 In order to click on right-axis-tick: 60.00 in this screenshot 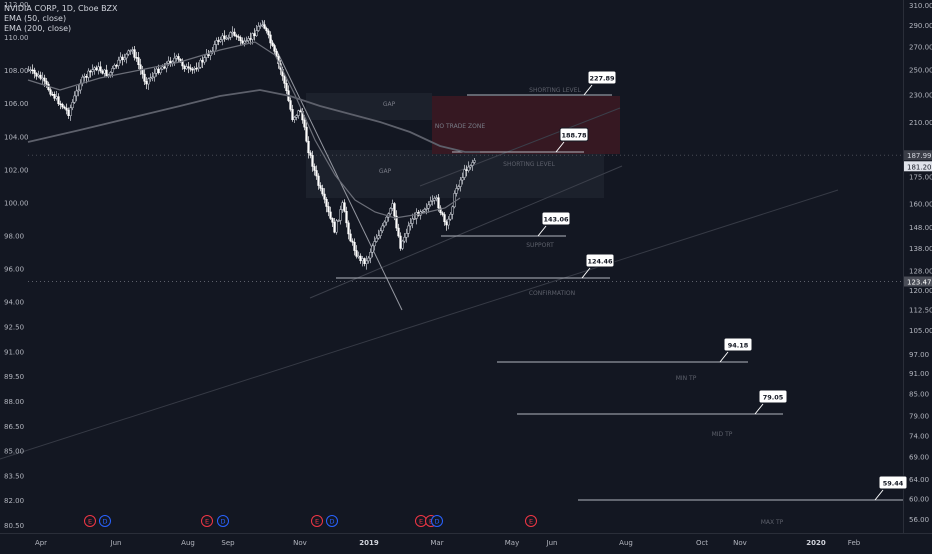, I will do `click(919, 499)`.